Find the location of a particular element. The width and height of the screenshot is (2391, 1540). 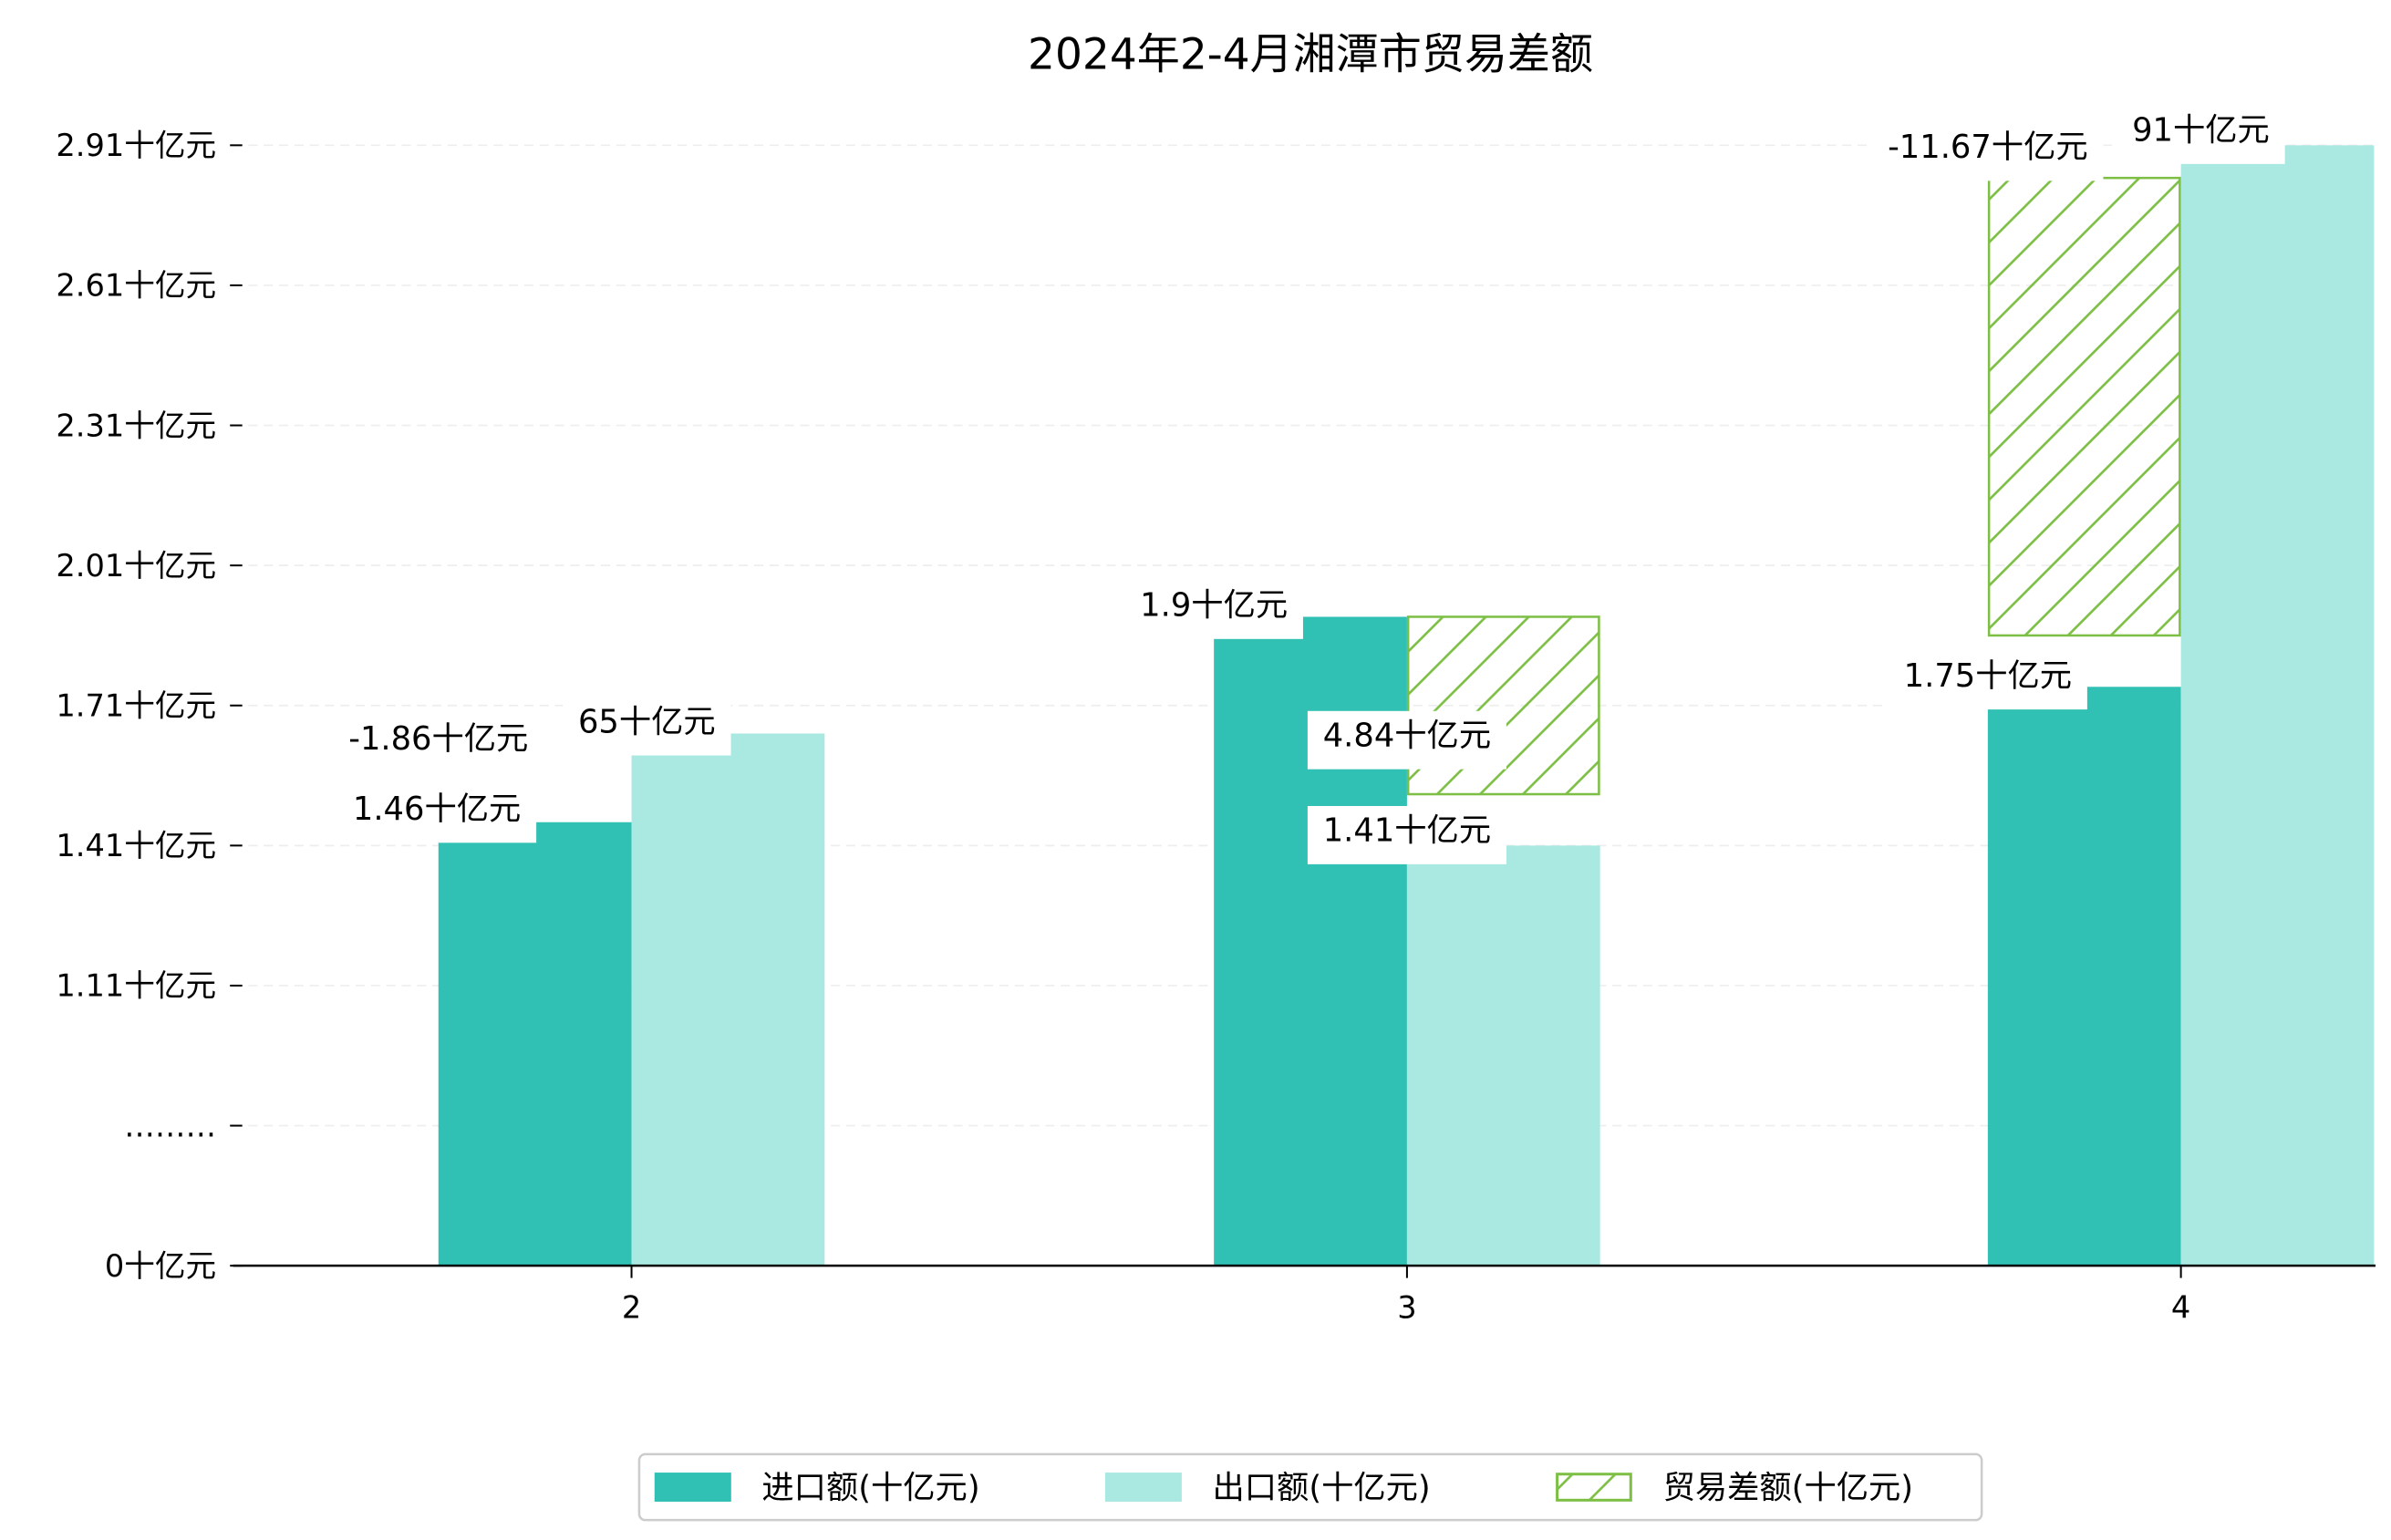

trade-balance-label-group: 4.84十亿元 is located at coordinates (1407, 740).